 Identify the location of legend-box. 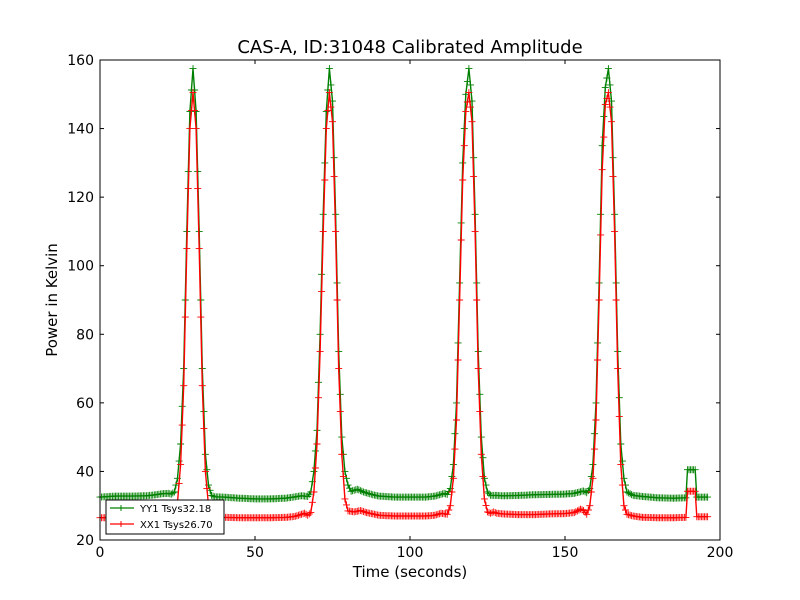
(165, 517).